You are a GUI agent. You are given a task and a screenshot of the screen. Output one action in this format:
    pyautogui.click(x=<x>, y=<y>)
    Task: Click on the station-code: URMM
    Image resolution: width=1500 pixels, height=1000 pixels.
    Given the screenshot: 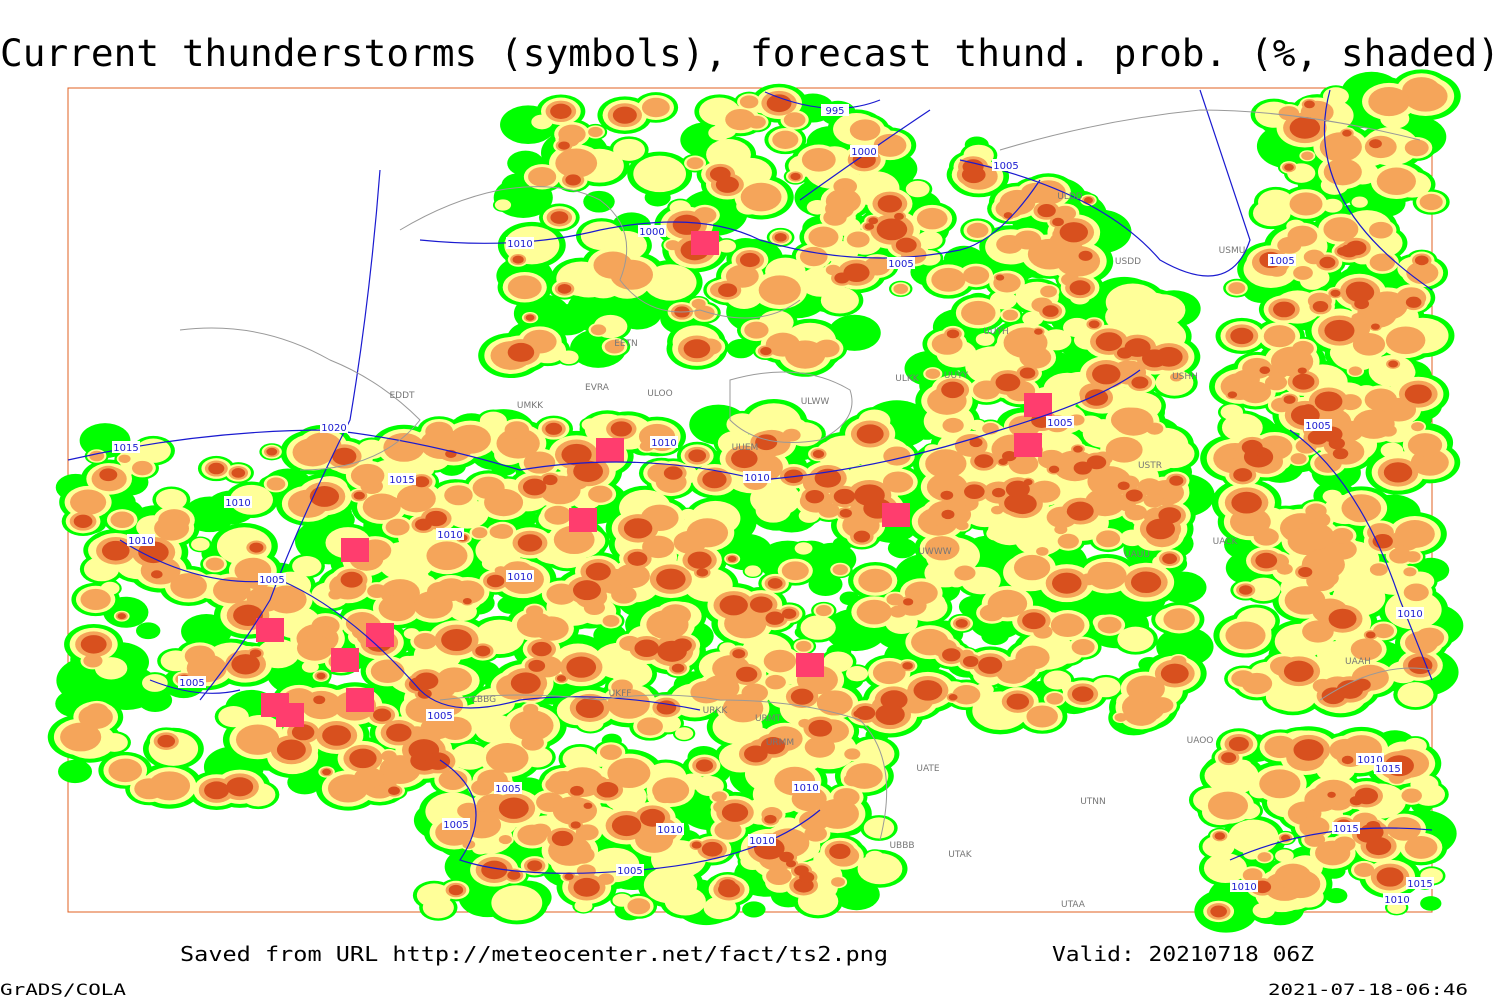 What is the action you would take?
    pyautogui.click(x=780, y=743)
    